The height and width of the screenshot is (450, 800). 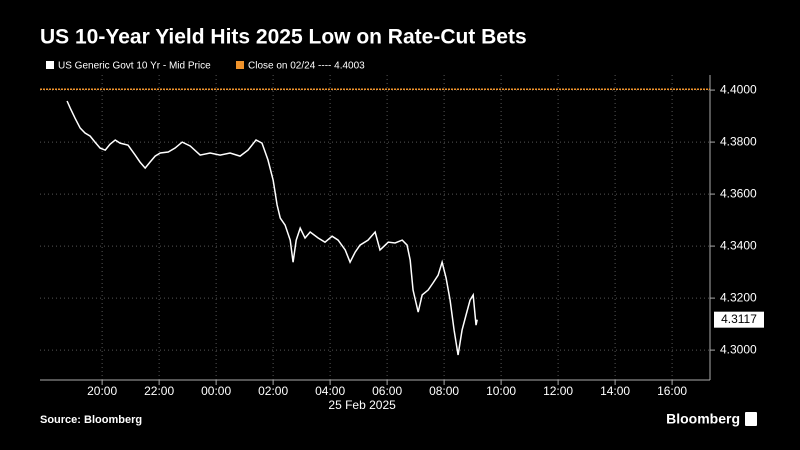 What do you see at coordinates (615, 391) in the screenshot?
I see `x-tick-label: 14:00` at bounding box center [615, 391].